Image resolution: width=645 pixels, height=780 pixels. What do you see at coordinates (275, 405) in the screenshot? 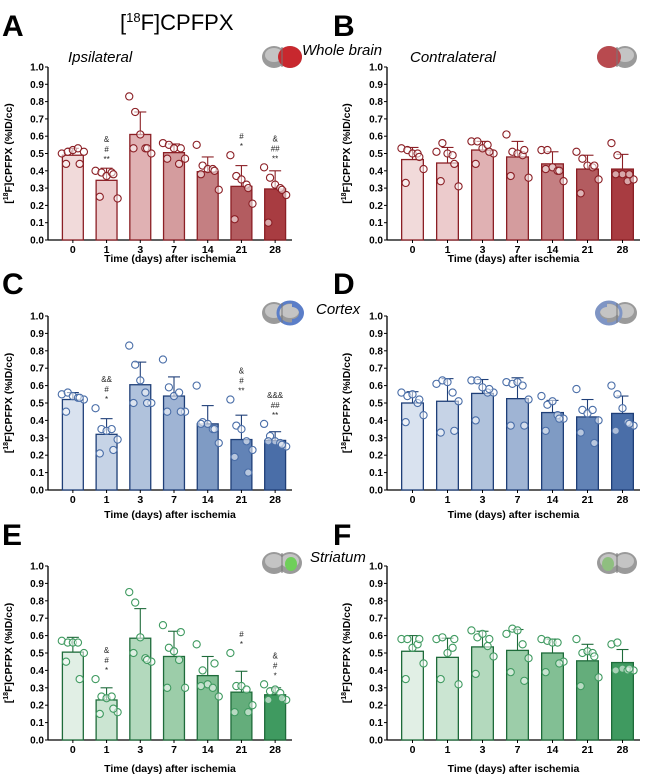
I see `significance-marker: ##` at bounding box center [275, 405].